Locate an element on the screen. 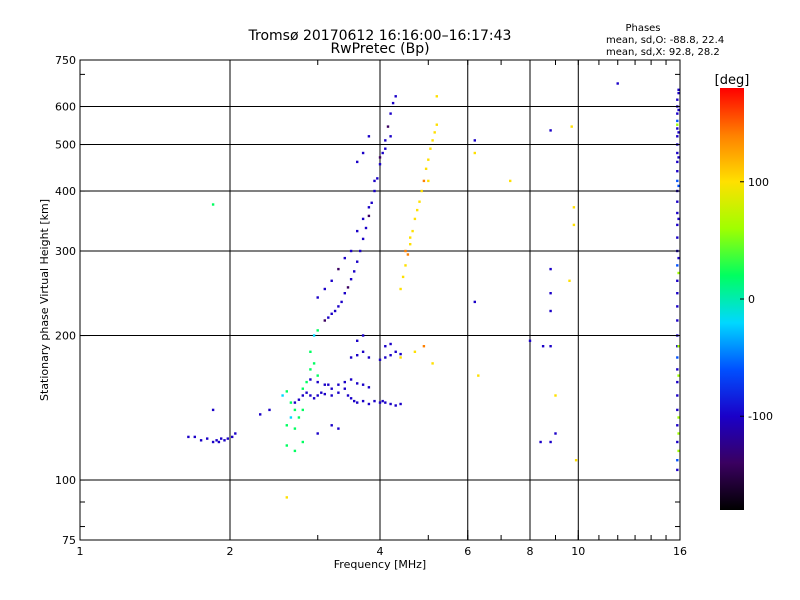 The width and height of the screenshot is (800, 600). series-o-trace-160-band is located at coordinates (340, 384).